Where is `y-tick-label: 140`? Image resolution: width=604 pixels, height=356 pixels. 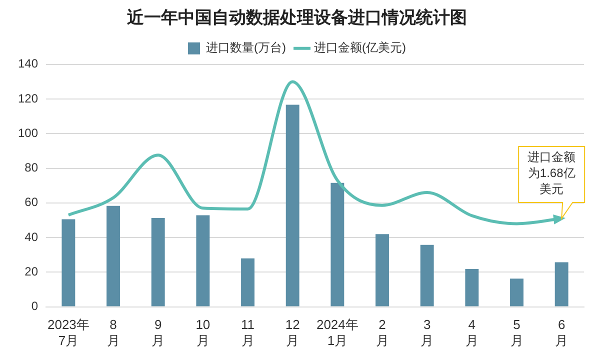
y-tick-label: 140 is located at coordinates (28, 63).